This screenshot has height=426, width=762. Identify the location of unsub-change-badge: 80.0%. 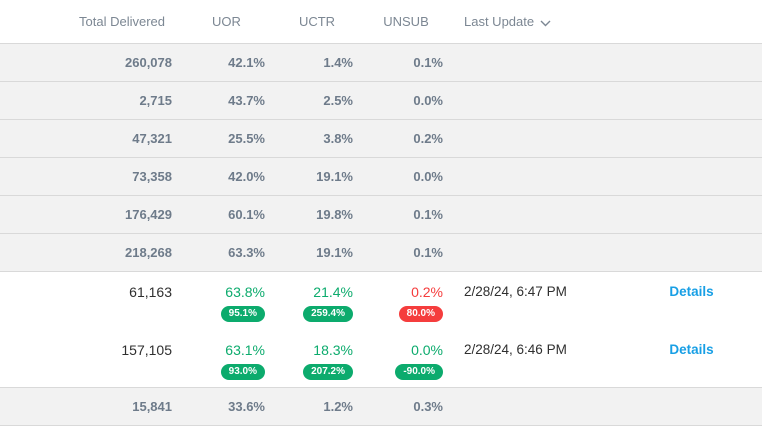
(420, 314).